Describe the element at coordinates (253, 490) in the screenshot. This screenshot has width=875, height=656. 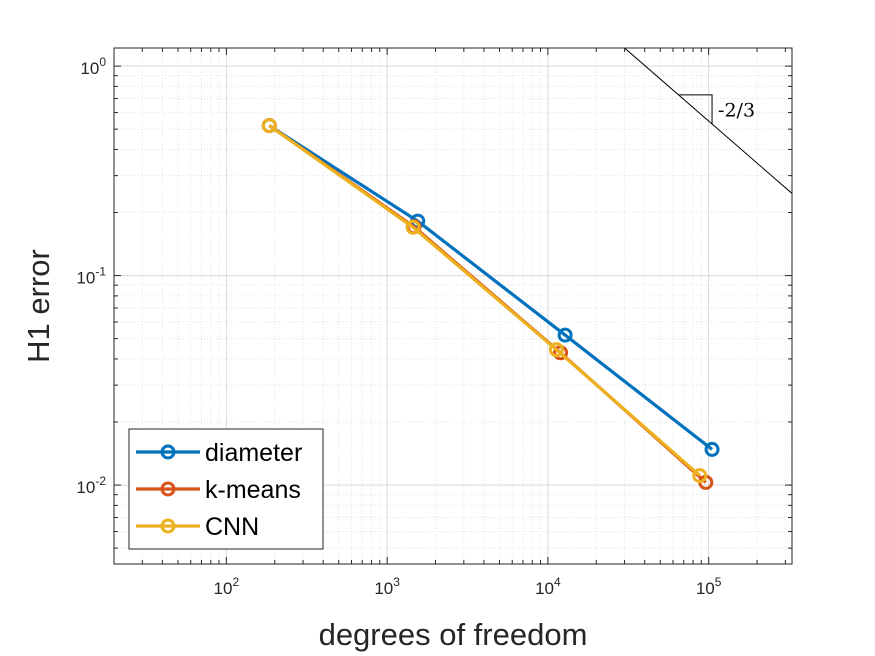
I see `legend-label: k-means` at that location.